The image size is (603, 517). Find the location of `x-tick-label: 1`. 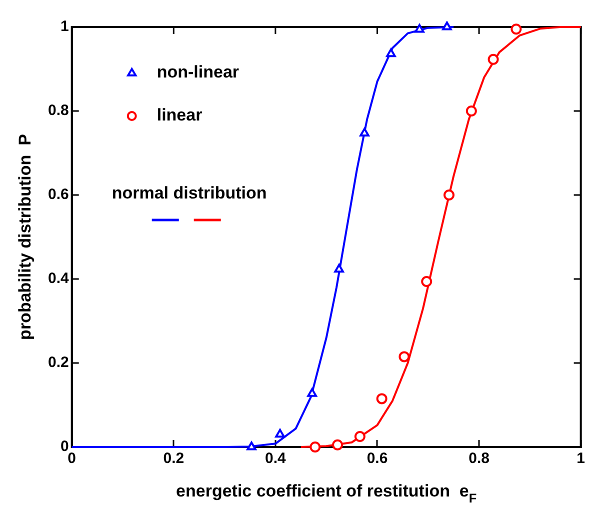

x-tick-label: 1 is located at coordinates (580, 459).